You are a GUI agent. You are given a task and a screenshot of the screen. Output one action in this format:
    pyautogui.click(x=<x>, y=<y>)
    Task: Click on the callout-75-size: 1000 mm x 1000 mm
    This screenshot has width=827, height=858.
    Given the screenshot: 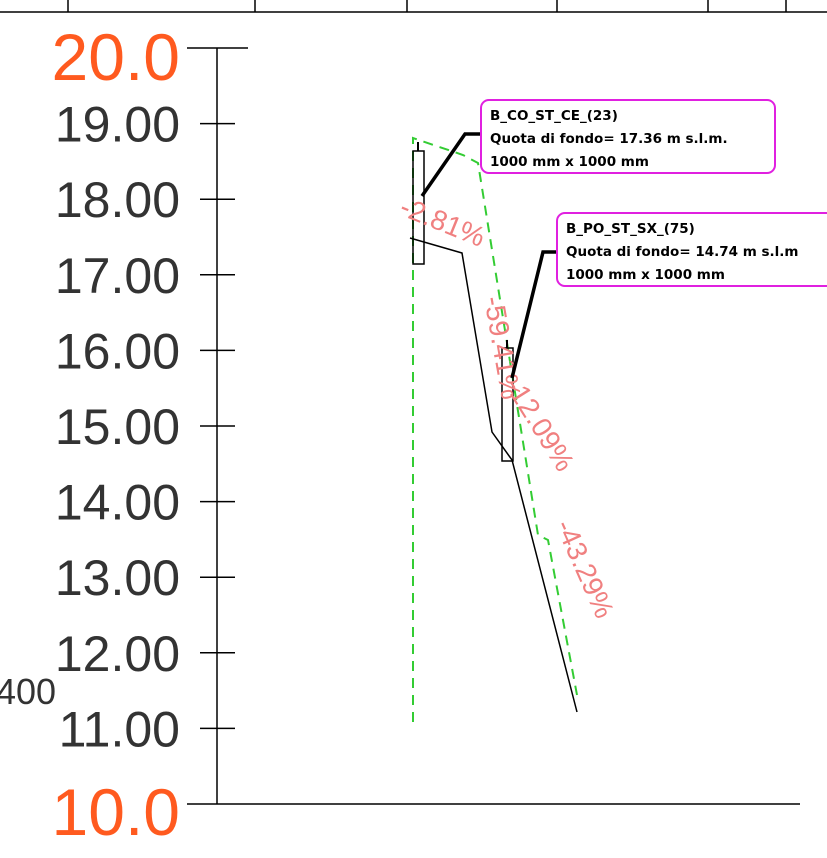 What is the action you would take?
    pyautogui.click(x=645, y=275)
    